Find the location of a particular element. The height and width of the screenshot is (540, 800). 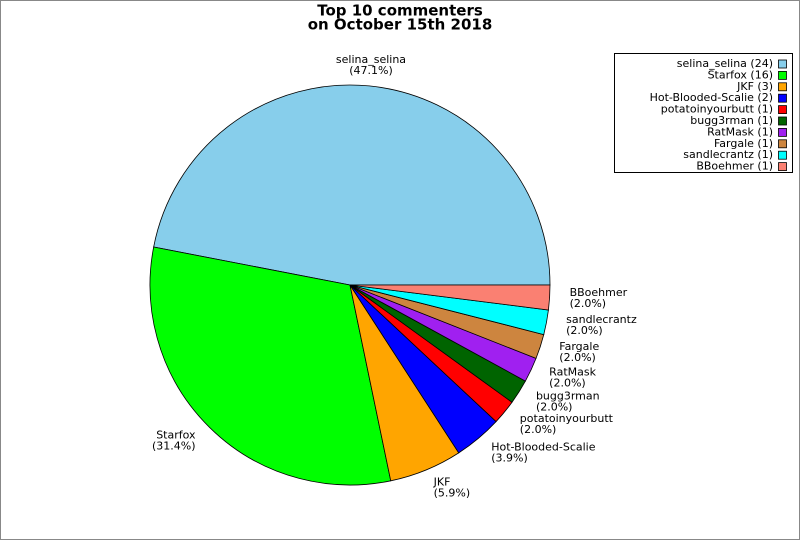

slice-label: Starfox is located at coordinates (176, 435).